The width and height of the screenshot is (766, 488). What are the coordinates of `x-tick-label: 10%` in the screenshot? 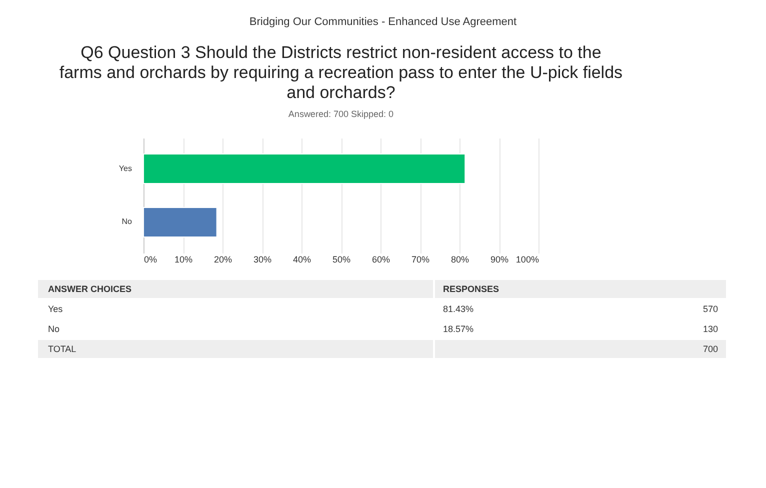 It's located at (183, 259).